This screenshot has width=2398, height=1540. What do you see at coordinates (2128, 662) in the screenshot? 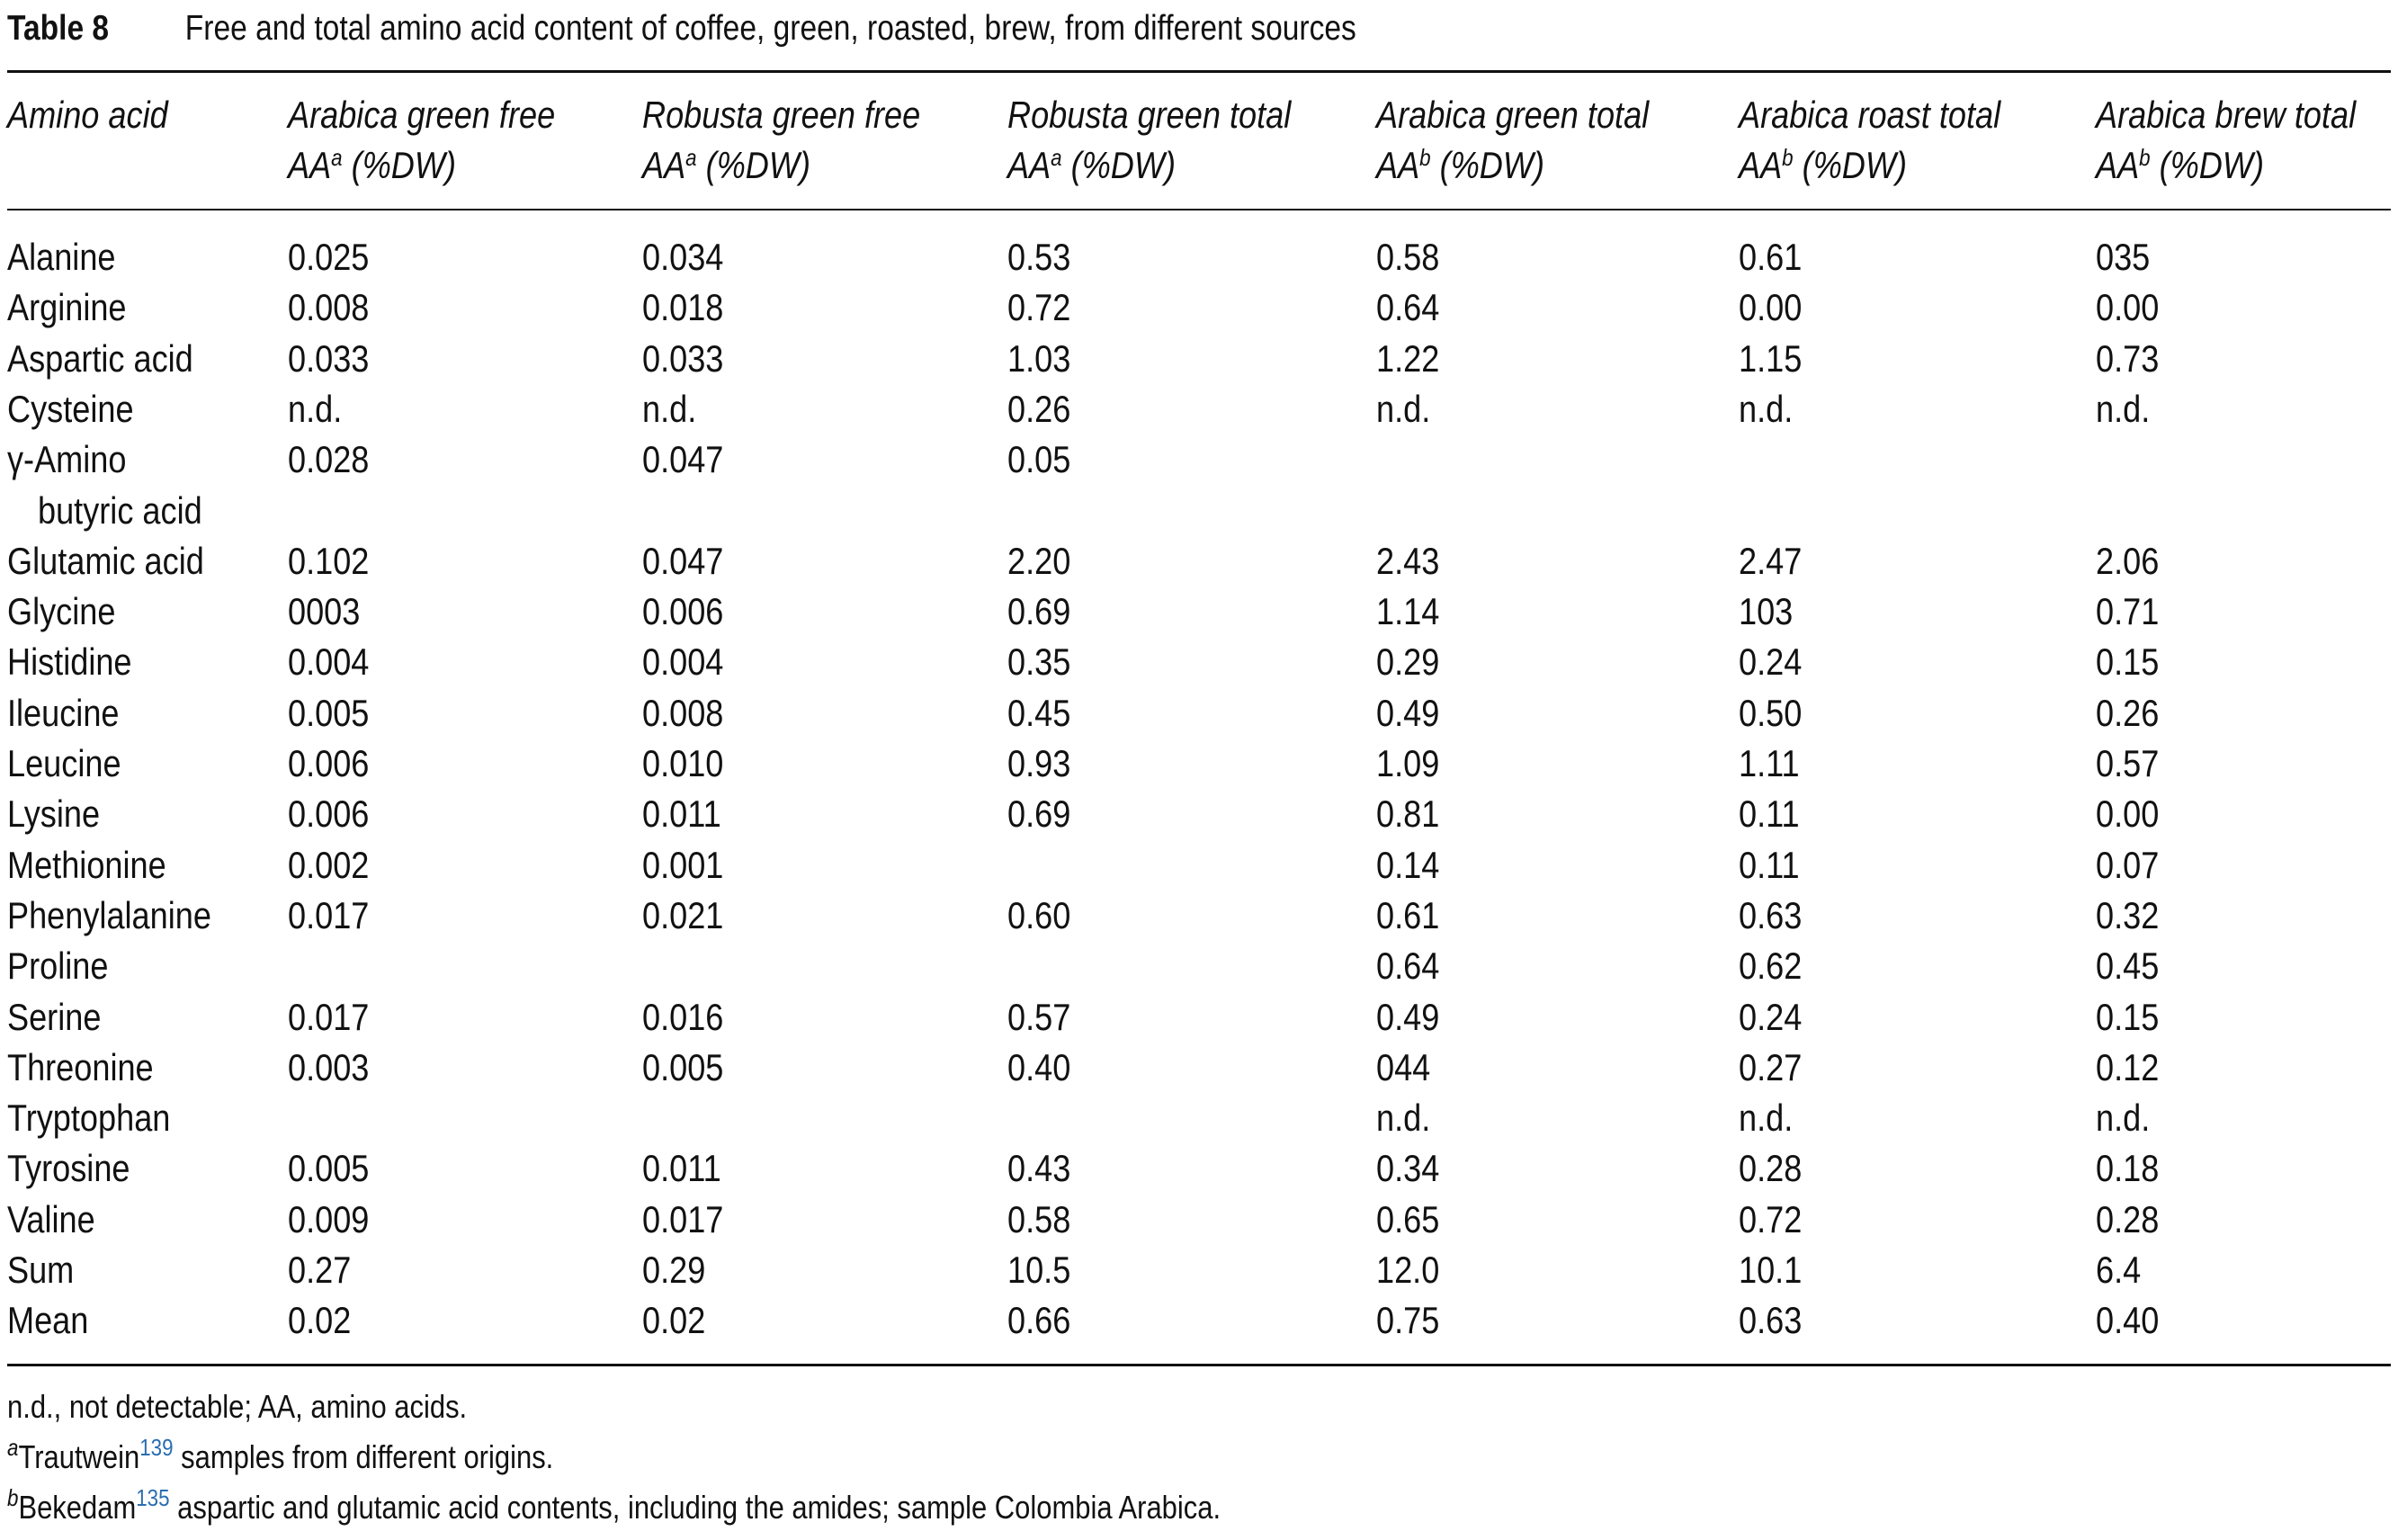
I see `value-cell: 0.15` at bounding box center [2128, 662].